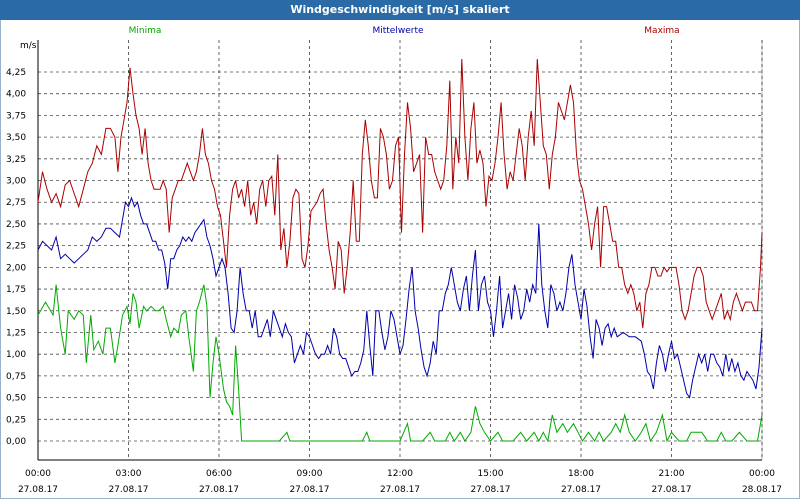  Describe the element at coordinates (16, 73) in the screenshot. I see `y-tick-label: 4,25` at that location.